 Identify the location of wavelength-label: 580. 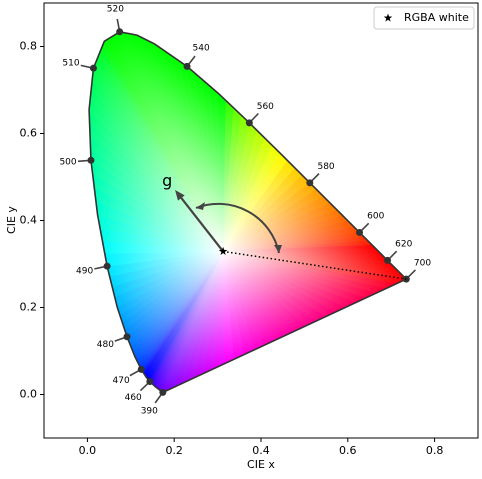
(325, 167).